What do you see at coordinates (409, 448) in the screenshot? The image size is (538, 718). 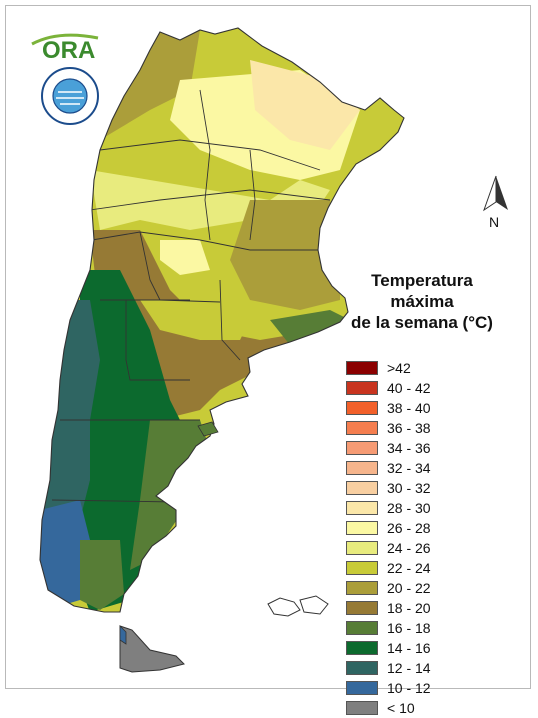 I see `legend-label: 34 - 36` at bounding box center [409, 448].